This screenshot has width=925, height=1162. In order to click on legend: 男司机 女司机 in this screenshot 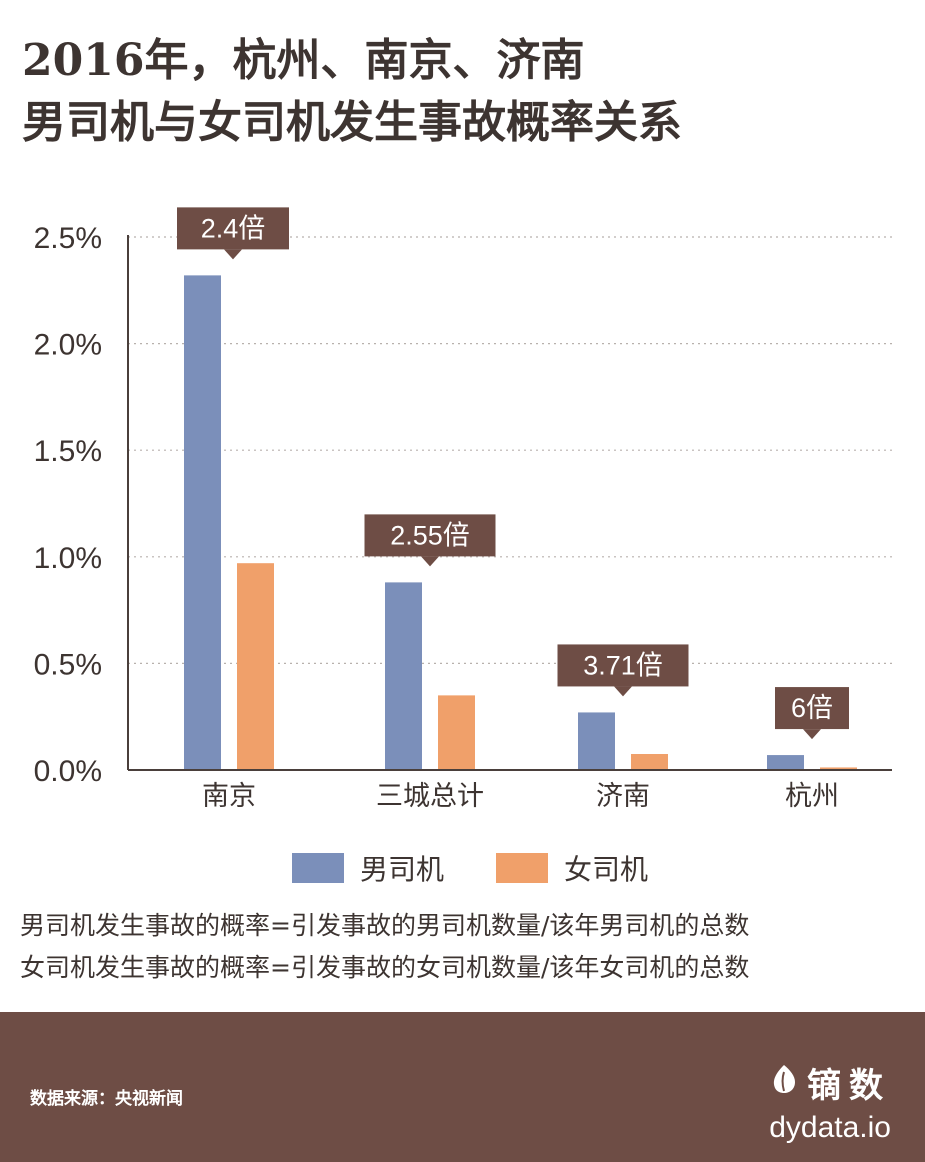, I will do `click(496, 868)`.